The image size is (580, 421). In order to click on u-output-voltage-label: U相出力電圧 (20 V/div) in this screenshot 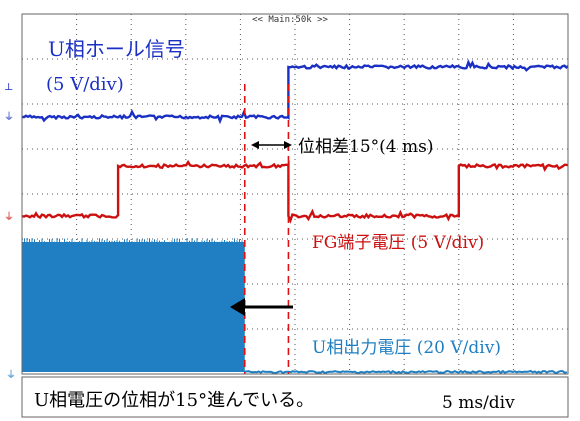, I will do `click(406, 348)`.